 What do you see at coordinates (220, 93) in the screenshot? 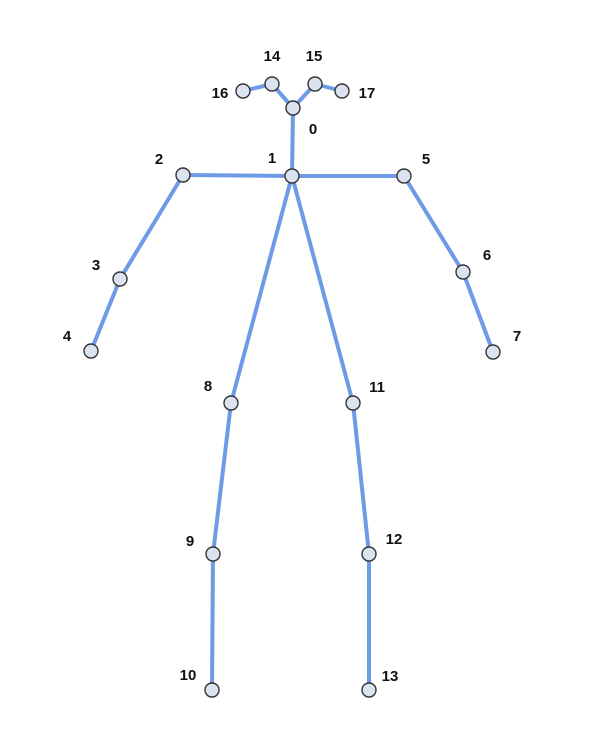
I see `keypoint-label-16: 16` at bounding box center [220, 93].